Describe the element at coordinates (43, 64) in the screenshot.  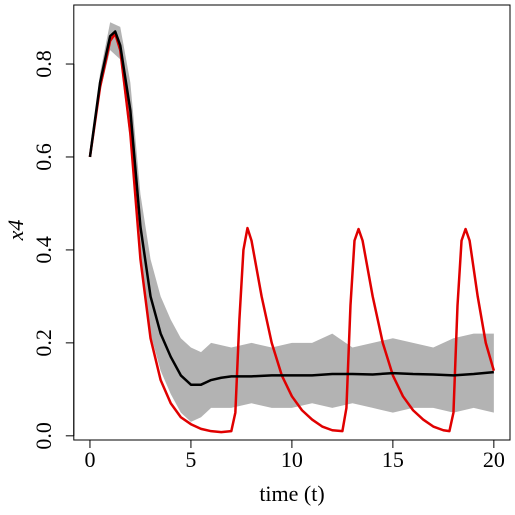
I see `y-tick-label: 0.8` at that location.